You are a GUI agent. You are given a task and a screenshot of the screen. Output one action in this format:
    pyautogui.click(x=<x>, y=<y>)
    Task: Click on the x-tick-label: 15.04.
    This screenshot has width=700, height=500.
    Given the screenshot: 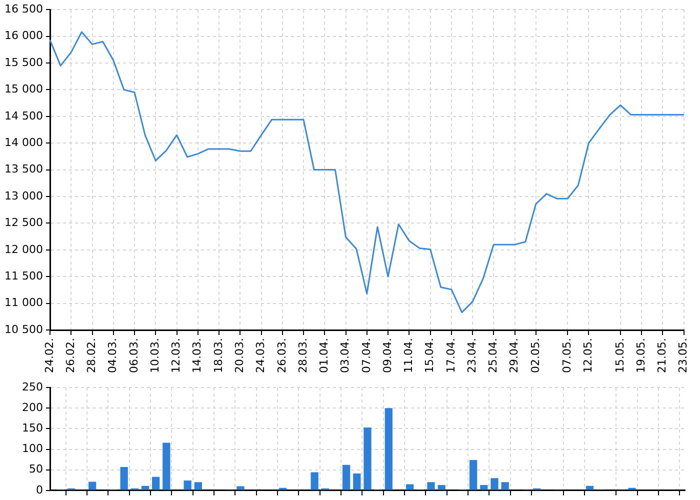 What is the action you would take?
    pyautogui.click(x=429, y=356)
    